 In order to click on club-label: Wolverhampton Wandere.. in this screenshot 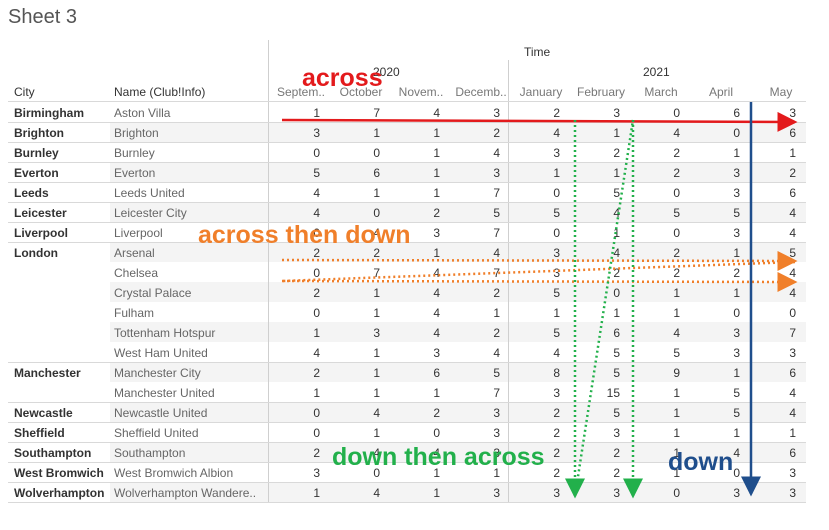, I will do `click(185, 493)`.